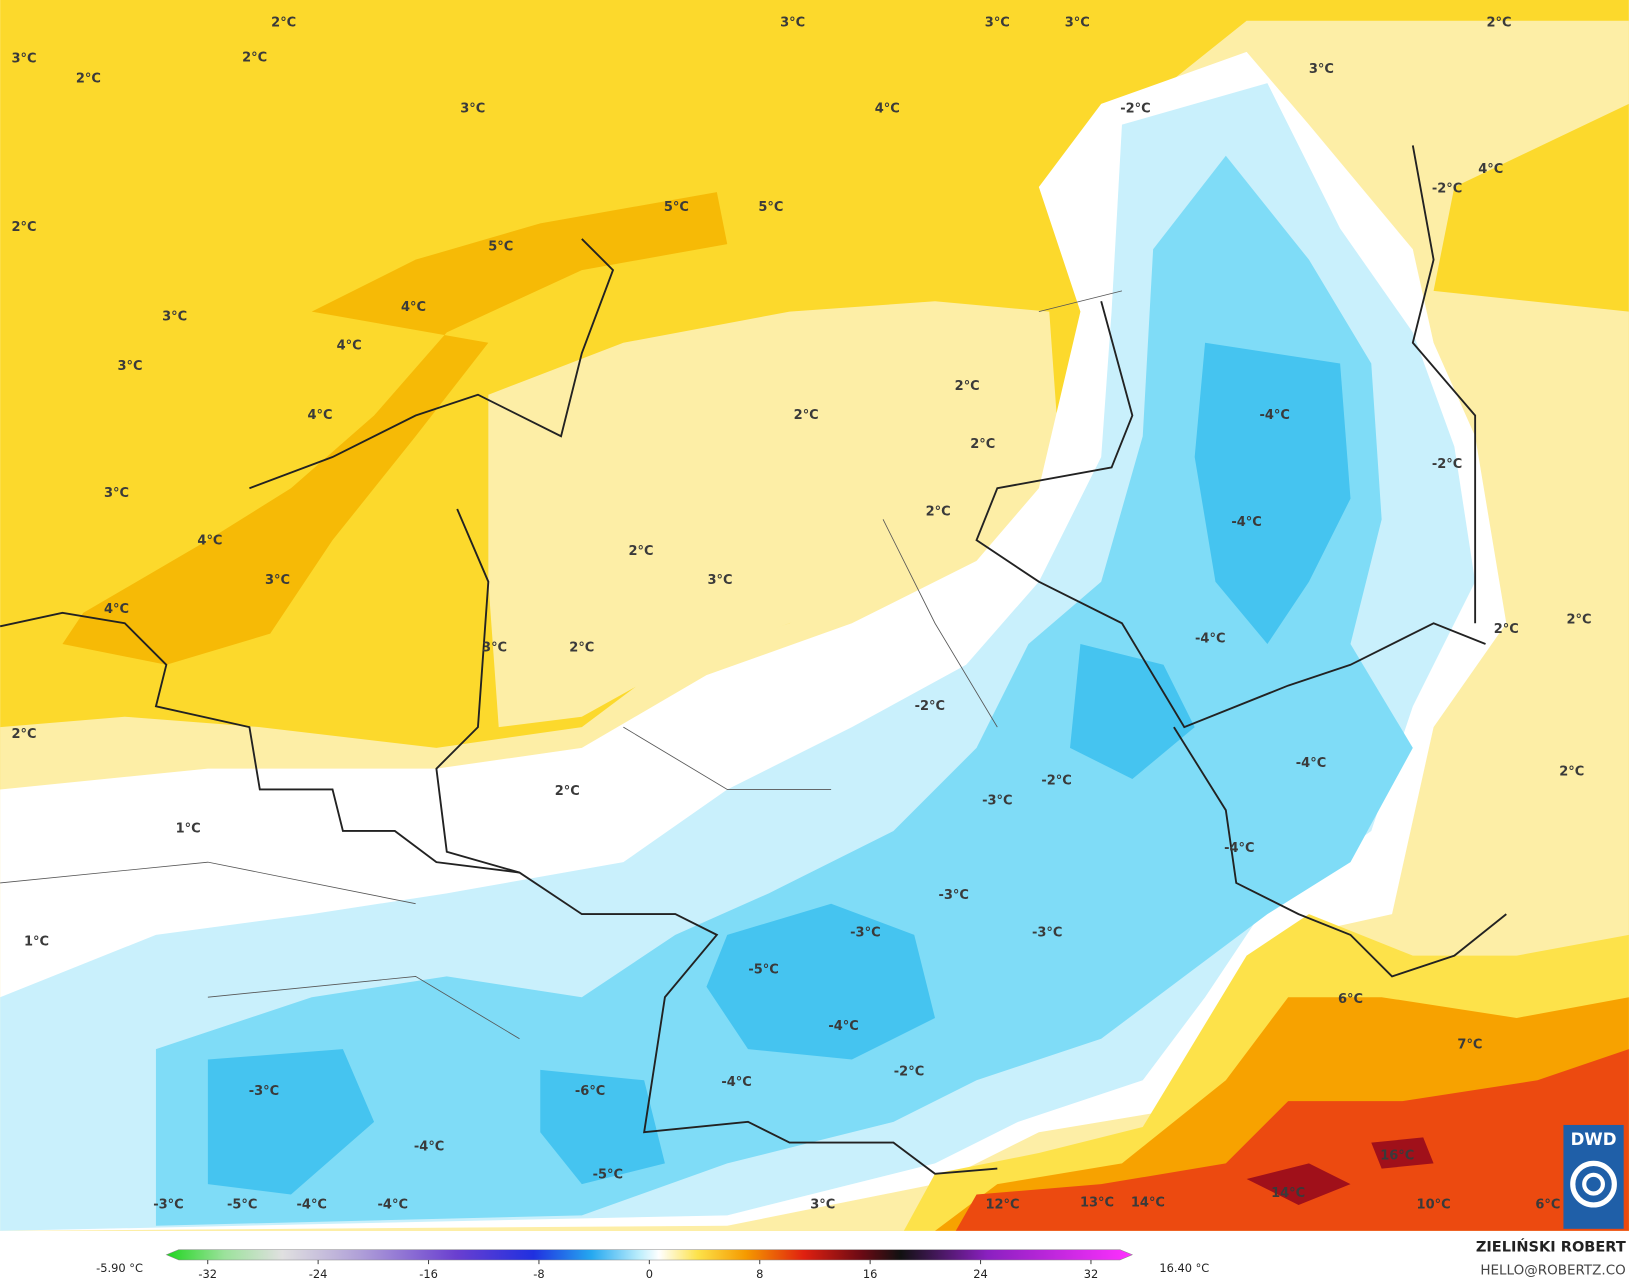  What do you see at coordinates (207, 1274) in the screenshot?
I see `colorbar-tick-label: -32` at bounding box center [207, 1274].